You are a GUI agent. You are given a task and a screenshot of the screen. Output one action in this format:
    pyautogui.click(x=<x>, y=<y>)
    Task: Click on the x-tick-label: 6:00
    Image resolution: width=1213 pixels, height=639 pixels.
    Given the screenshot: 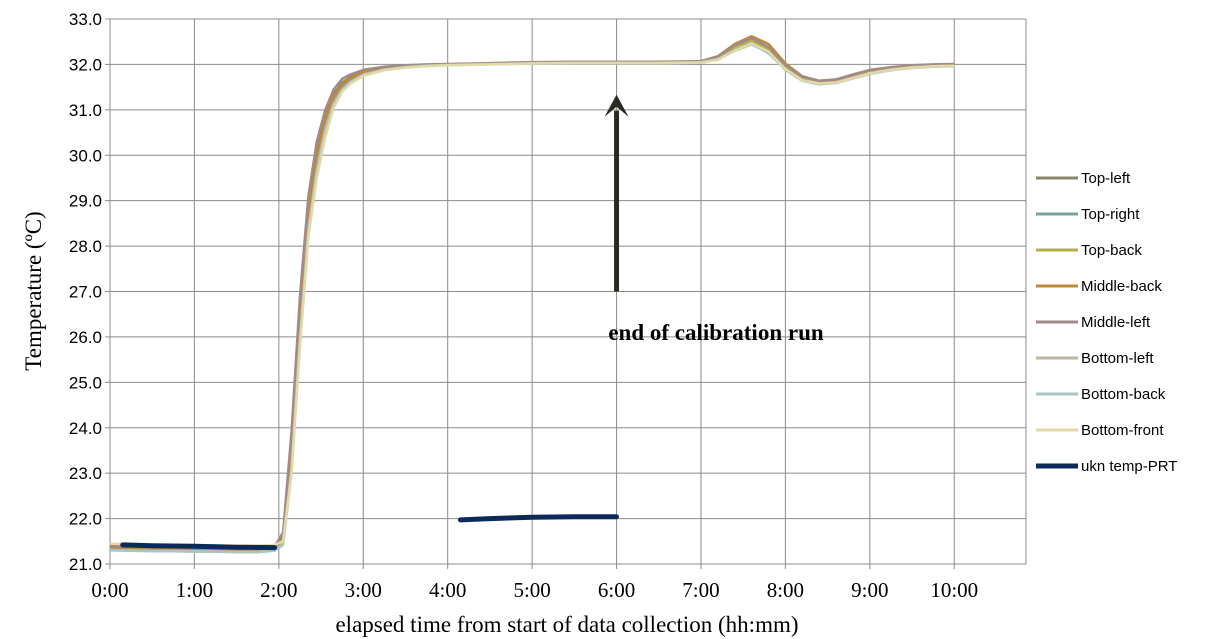 What is the action you would take?
    pyautogui.click(x=616, y=590)
    